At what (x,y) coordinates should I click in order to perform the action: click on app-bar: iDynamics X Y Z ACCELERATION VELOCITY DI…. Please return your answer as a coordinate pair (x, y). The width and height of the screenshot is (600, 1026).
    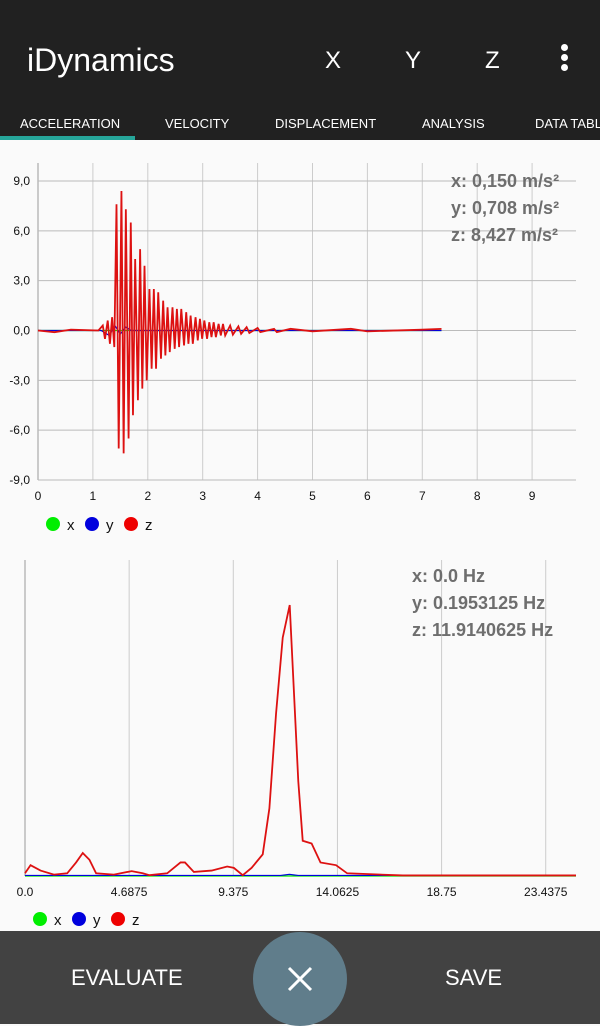
    Looking at the image, I should click on (300, 70).